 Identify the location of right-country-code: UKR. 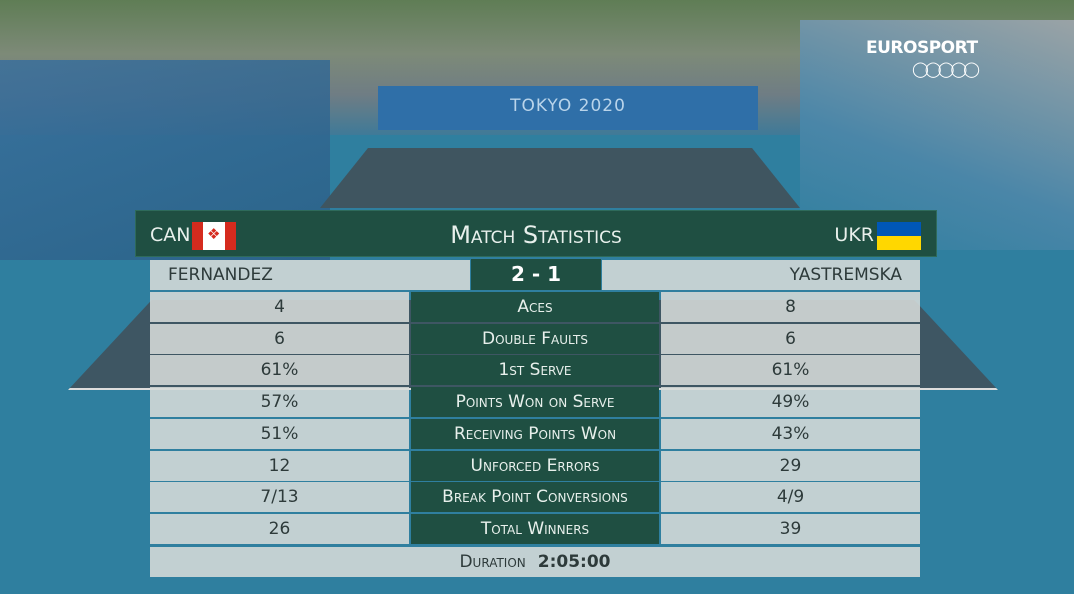
(854, 235).